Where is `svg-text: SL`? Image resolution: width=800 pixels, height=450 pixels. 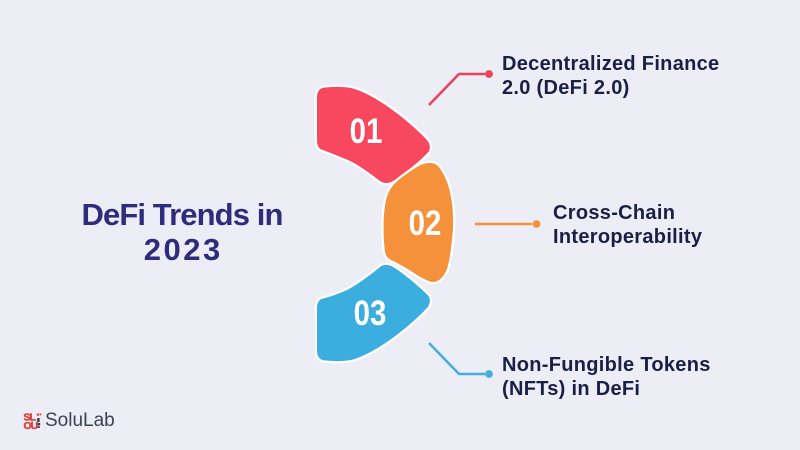 svg-text: SL is located at coordinates (30, 418).